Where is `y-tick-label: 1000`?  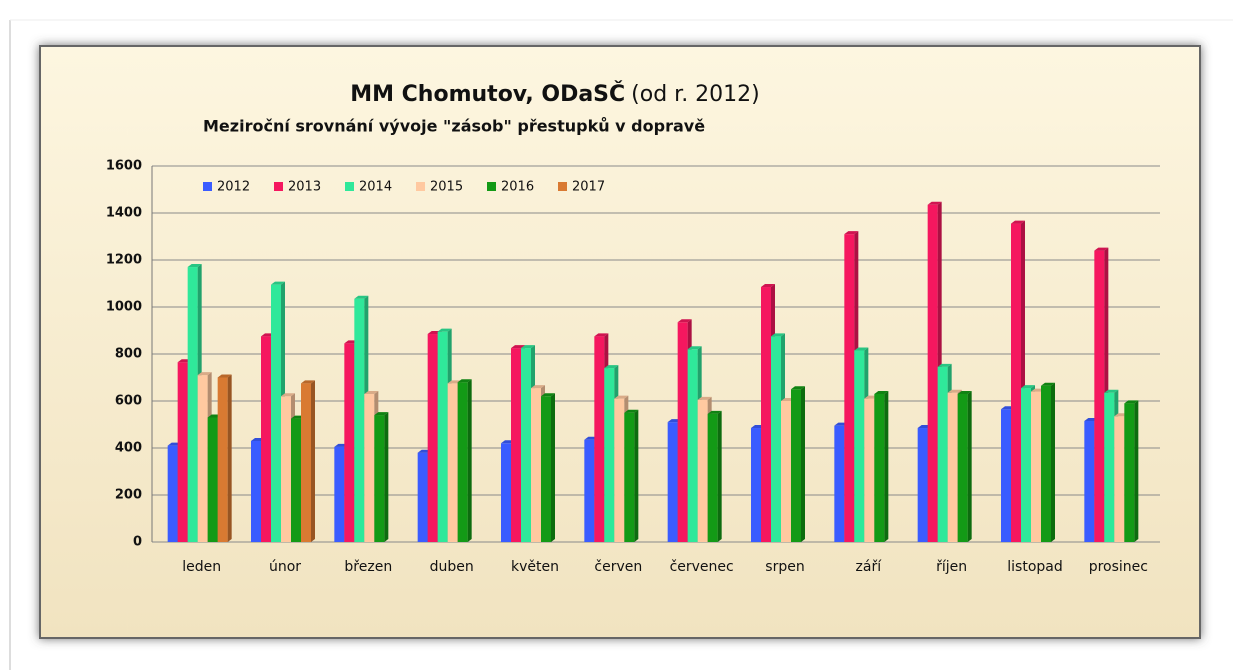
y-tick-label: 1000 is located at coordinates (124, 307).